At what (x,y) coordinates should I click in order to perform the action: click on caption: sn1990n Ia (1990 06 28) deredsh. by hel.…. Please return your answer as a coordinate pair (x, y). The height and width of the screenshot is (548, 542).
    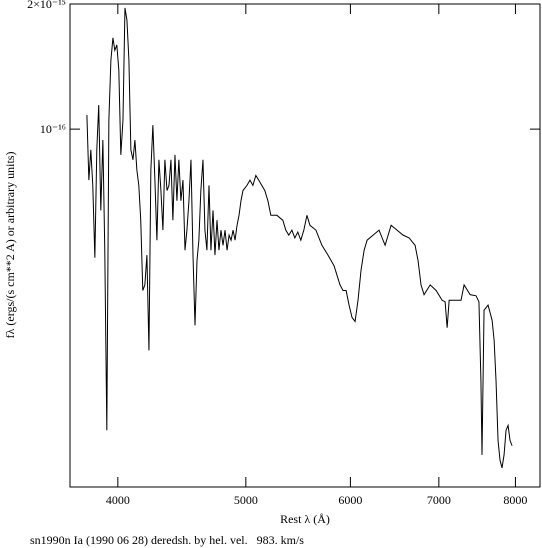
    Looking at the image, I should click on (167, 540).